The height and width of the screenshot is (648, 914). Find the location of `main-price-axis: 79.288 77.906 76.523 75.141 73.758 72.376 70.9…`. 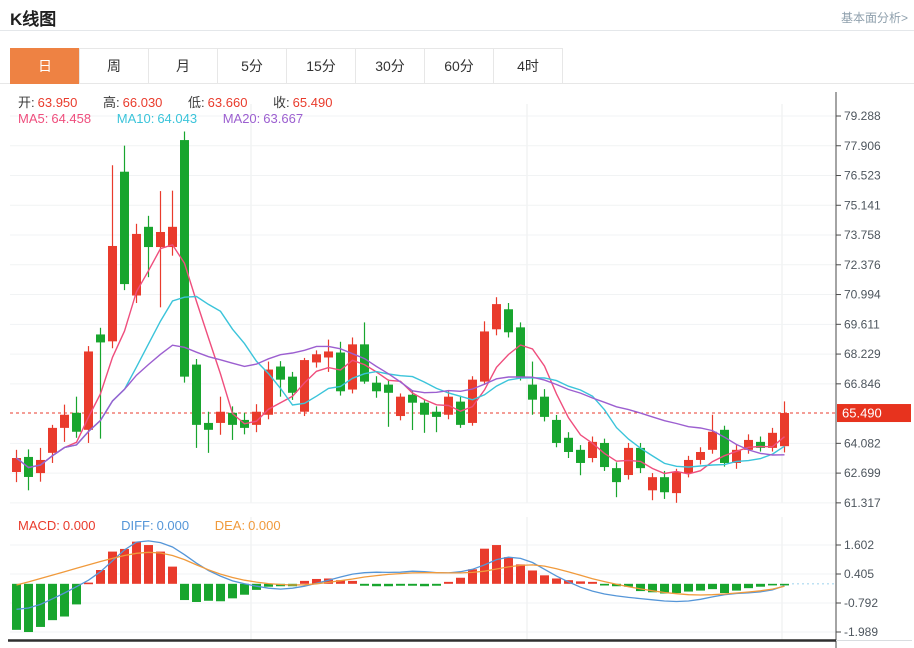

main-price-axis: 79.288 77.906 76.523 75.141 73.758 72.376 70.9… is located at coordinates (858, 303).